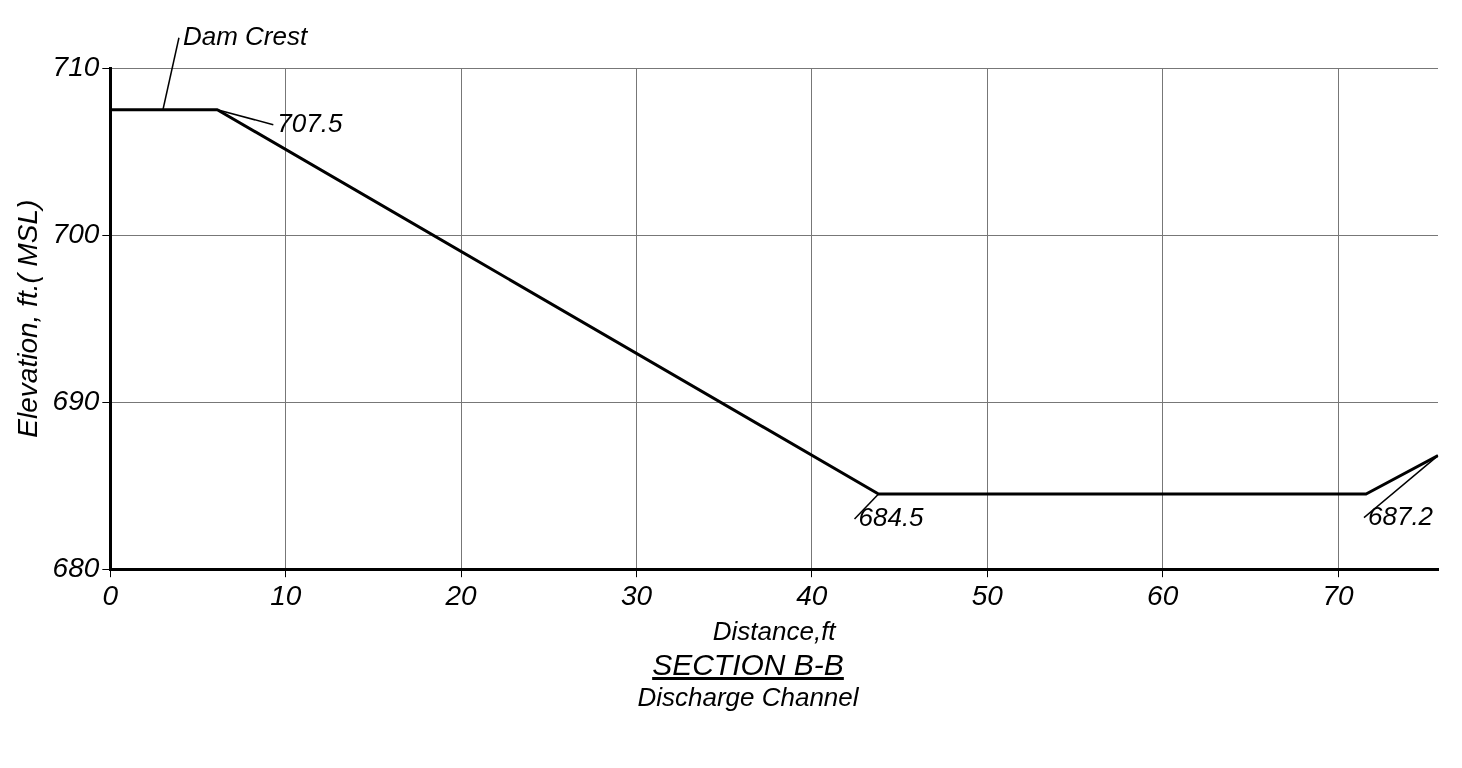  I want to click on y-tick-label: 710, so click(76, 66).